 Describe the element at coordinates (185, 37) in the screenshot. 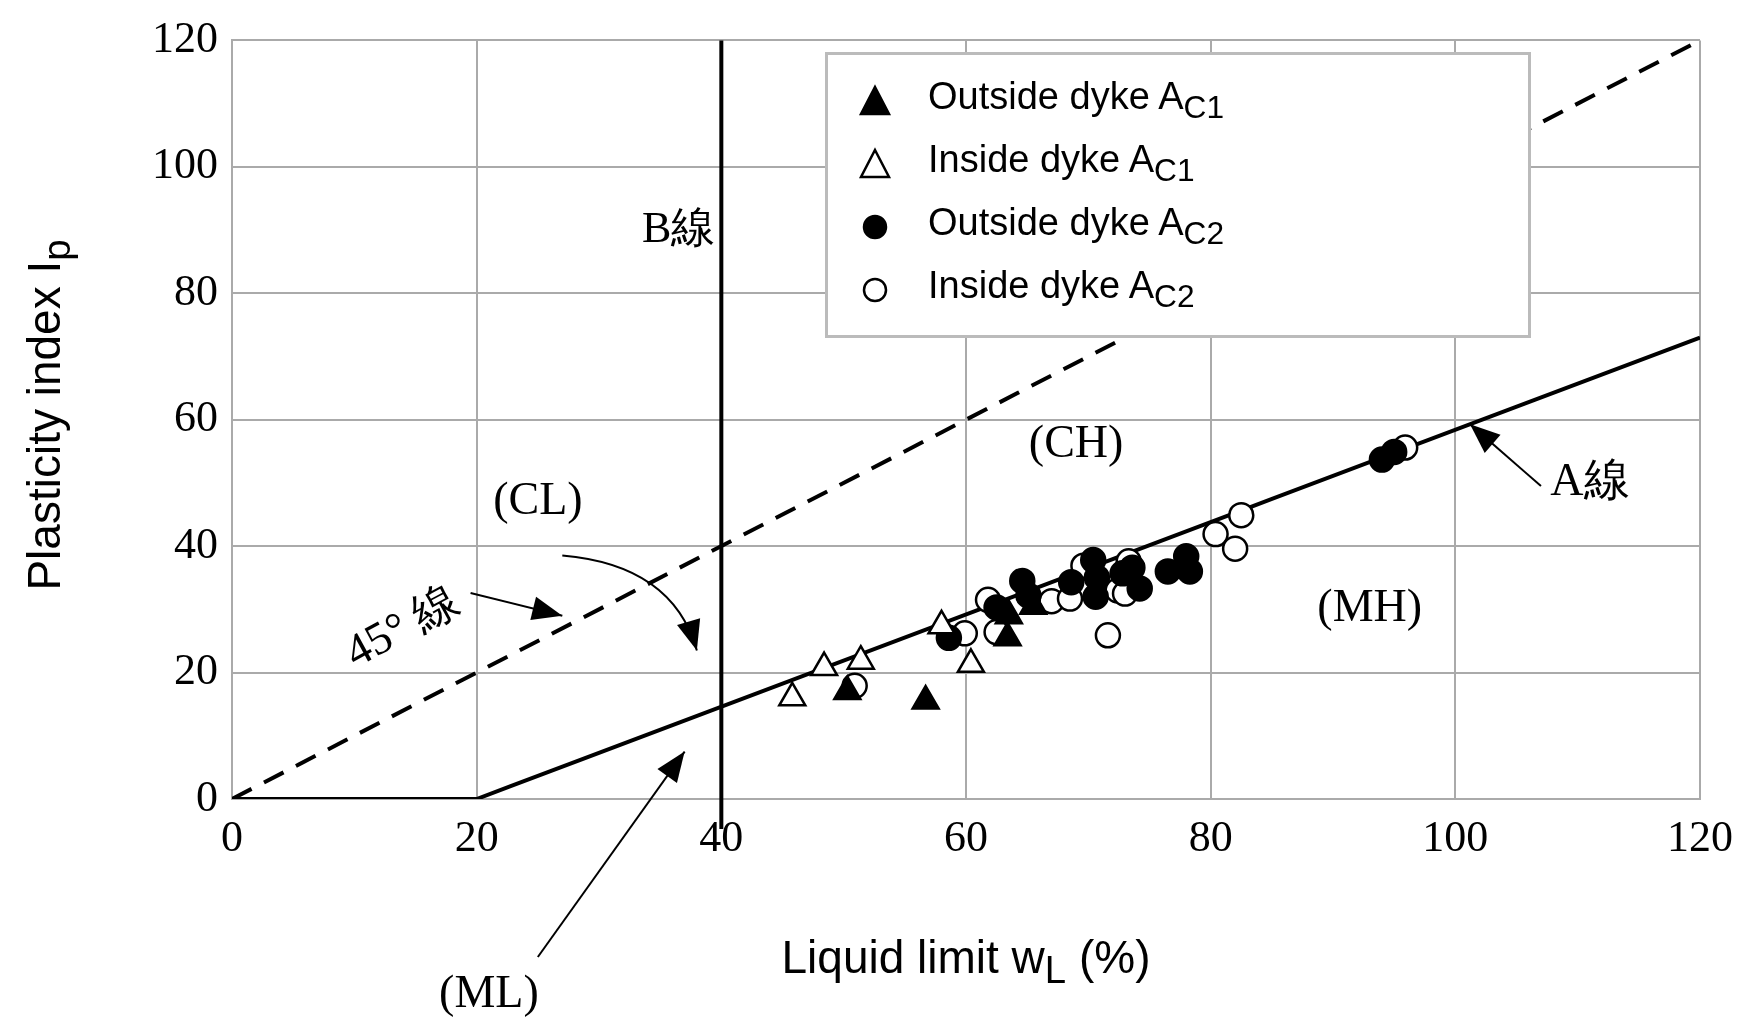

I see `y-tick-label: 120` at that location.